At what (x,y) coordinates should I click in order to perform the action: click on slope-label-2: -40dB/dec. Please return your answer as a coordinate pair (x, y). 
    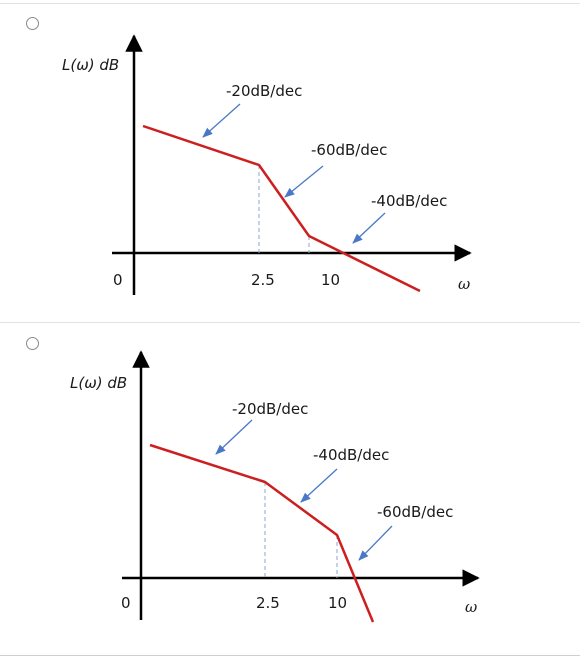
    Looking at the image, I should click on (351, 455).